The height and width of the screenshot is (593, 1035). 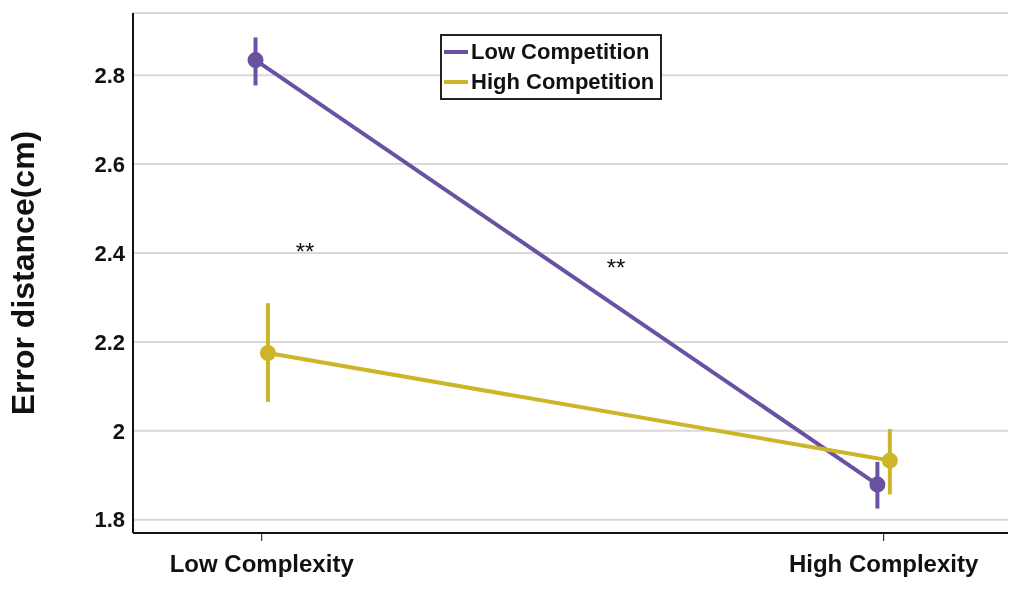 I want to click on y-axis-title: Error distance(cm), so click(x=23, y=273).